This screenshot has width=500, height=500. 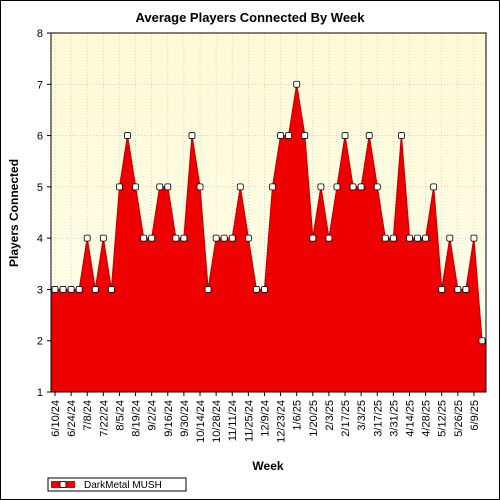 I want to click on y-tick-label: 2, so click(x=40, y=342).